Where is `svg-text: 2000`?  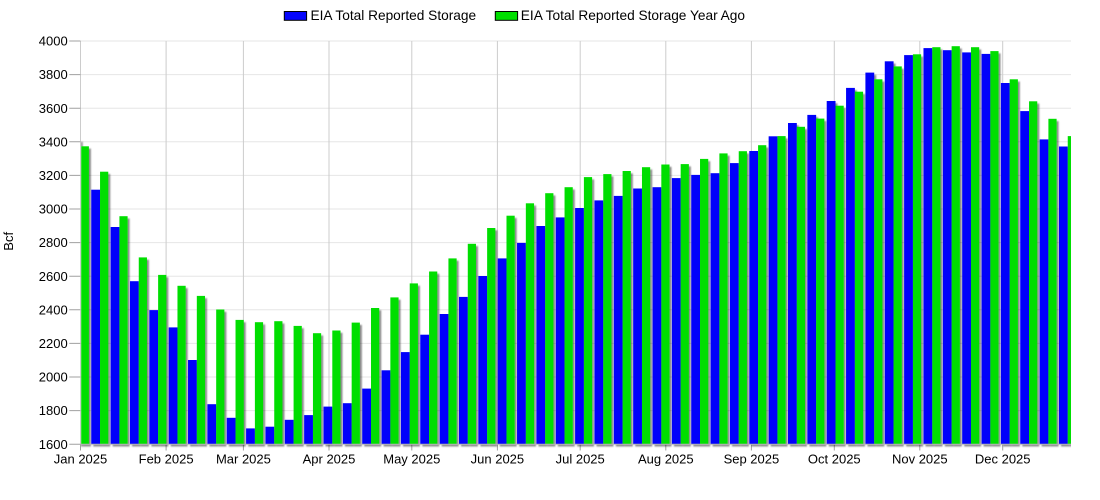 svg-text: 2000 is located at coordinates (53, 377).